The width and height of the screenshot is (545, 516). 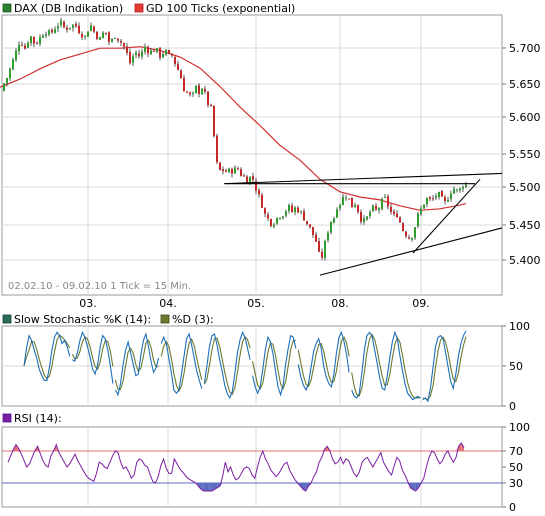 What do you see at coordinates (521, 154) in the screenshot?
I see `price-y-axis: 5.700 5.650 5.600 5.550 5.500 5.450 5.400` at bounding box center [521, 154].